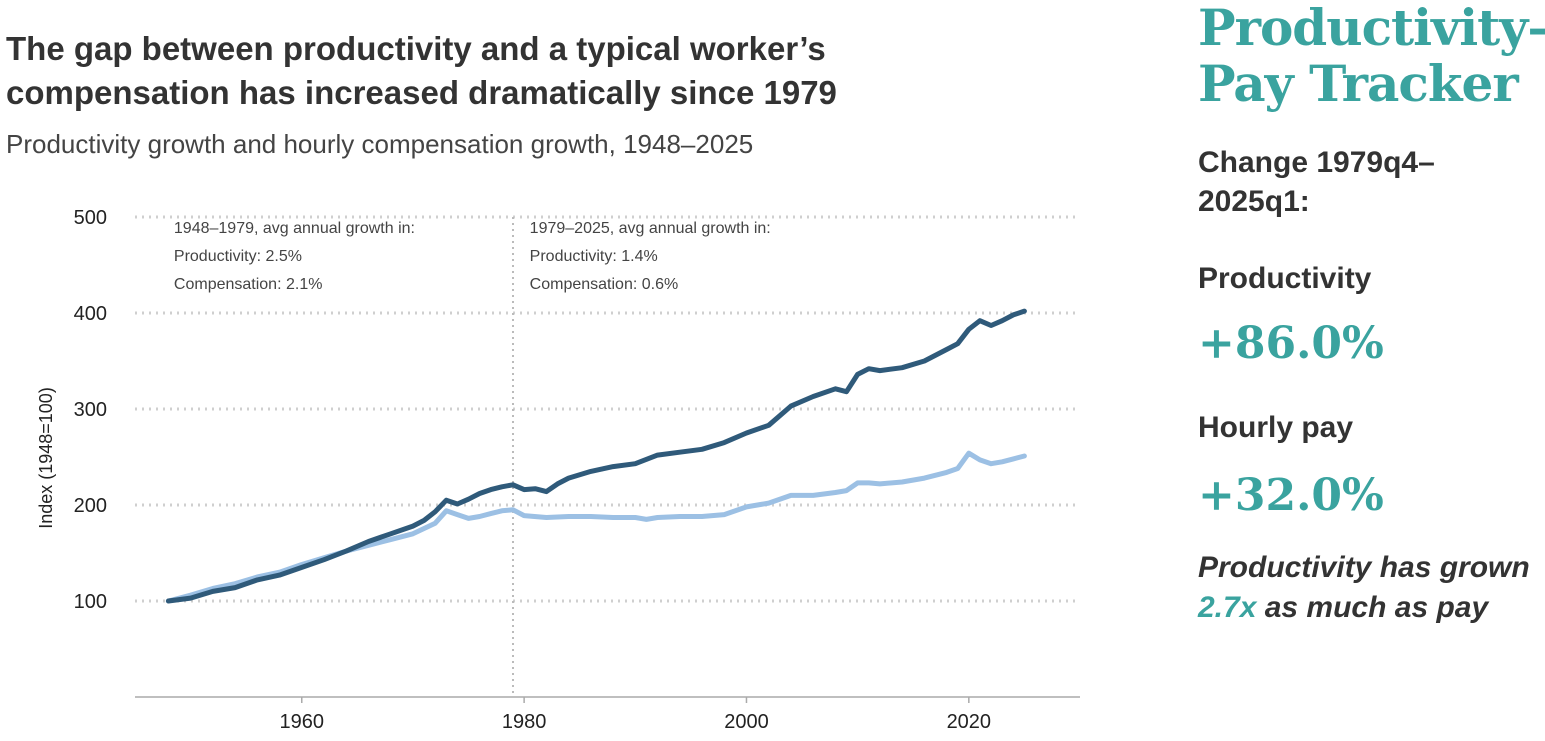  What do you see at coordinates (90, 314) in the screenshot?
I see `y-tick-label-400: 400` at bounding box center [90, 314].